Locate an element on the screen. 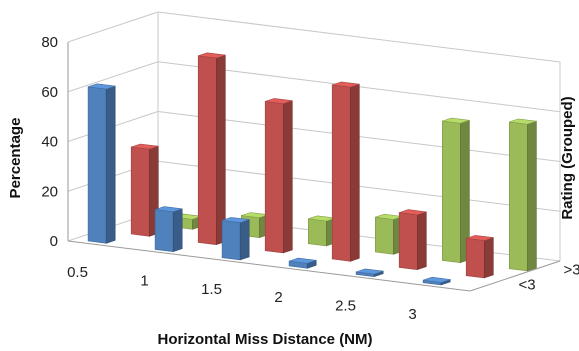  y-tick-label: 20 is located at coordinates (49, 191).